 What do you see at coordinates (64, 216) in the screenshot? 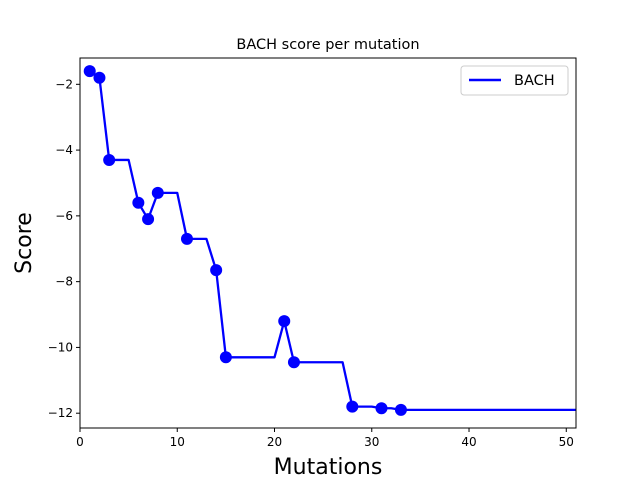
I see `y-tick-label: −6` at bounding box center [64, 216].